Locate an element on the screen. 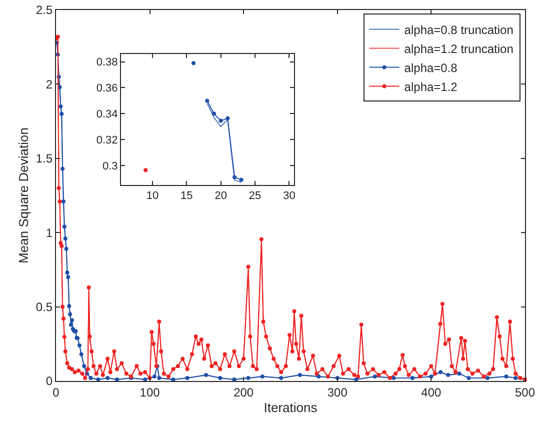  y-tick-label: 1 is located at coordinates (49, 233).